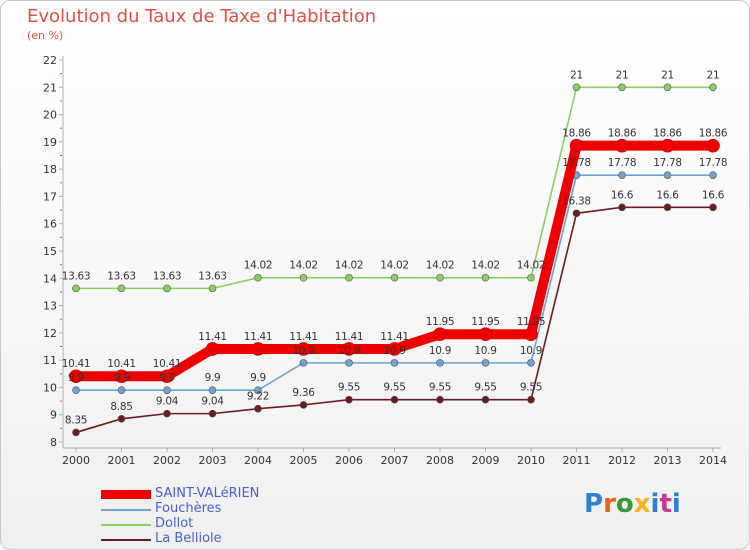  I want to click on data-label-la-belliole: 16.38, so click(576, 201).